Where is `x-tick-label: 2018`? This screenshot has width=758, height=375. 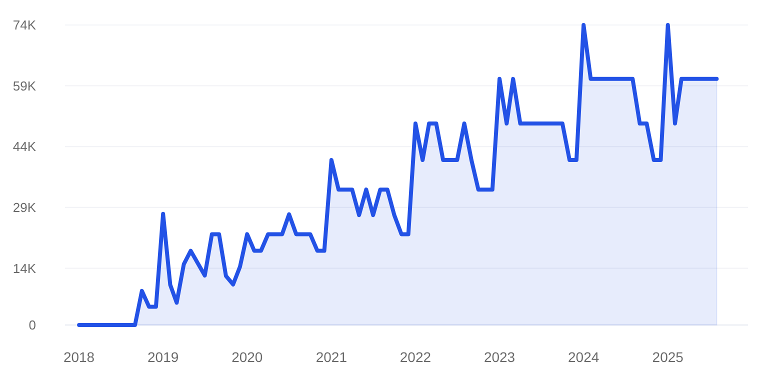
x-tick-label: 2018 is located at coordinates (79, 357).